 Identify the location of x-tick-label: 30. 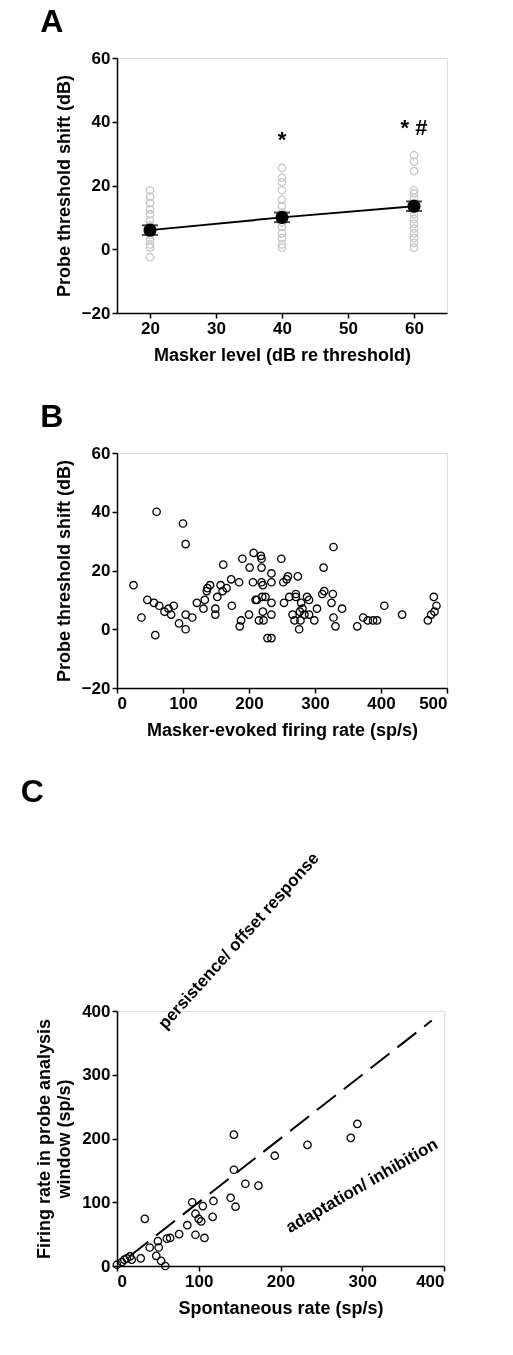
(216, 328).